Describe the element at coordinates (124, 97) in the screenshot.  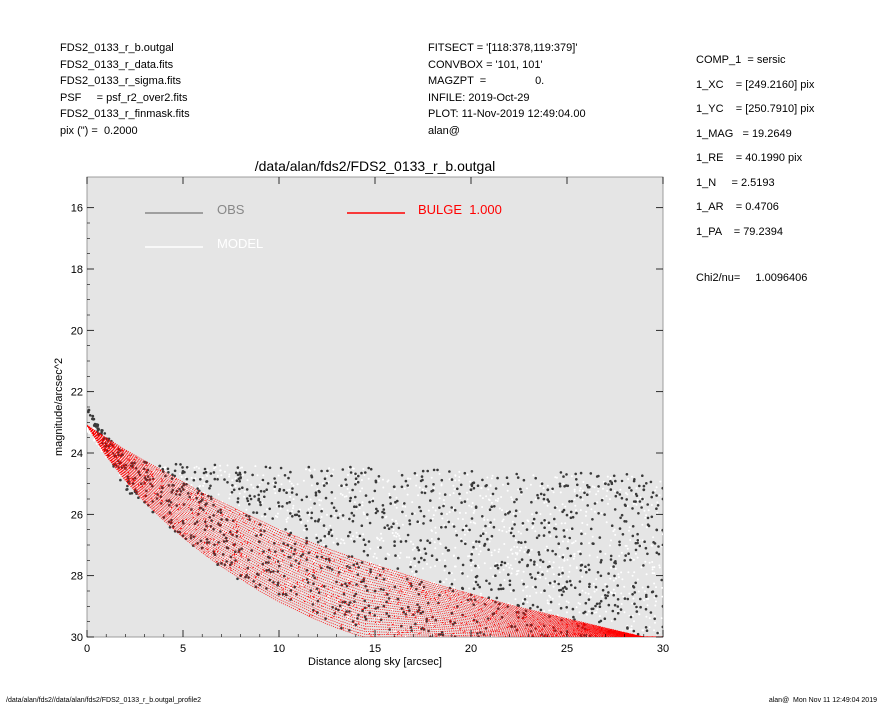
I see `header-left-line: PSF = psf_r2_over2.fits` at that location.